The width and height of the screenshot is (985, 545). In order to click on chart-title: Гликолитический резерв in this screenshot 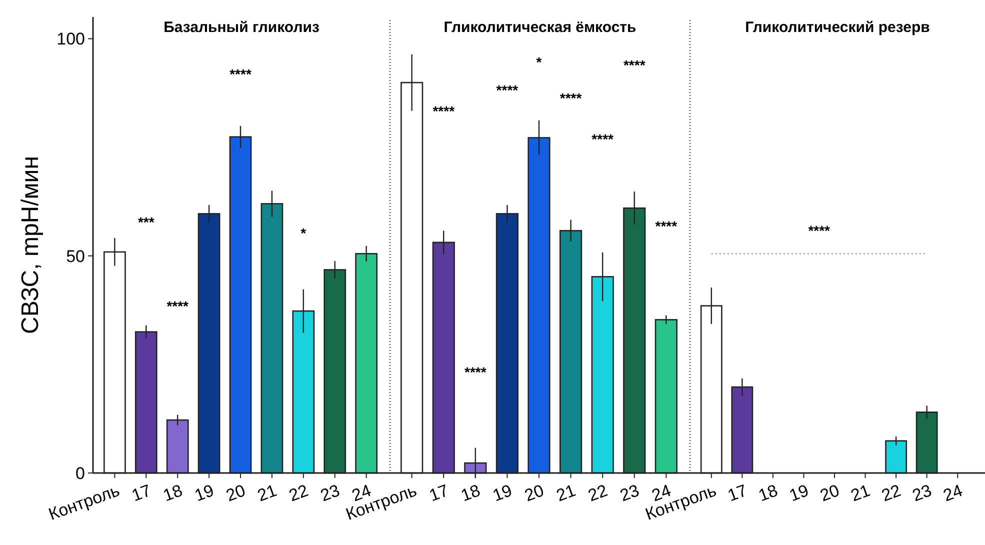, I will do `click(837, 27)`.